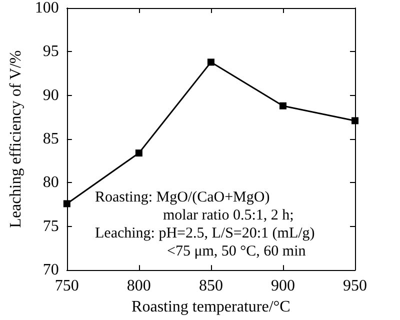 The width and height of the screenshot is (400, 320). I want to click on y-tick-label: 100, so click(46, 8).